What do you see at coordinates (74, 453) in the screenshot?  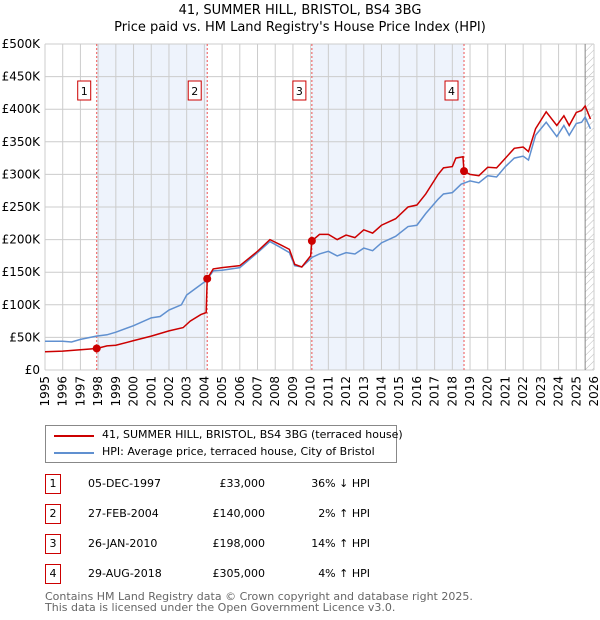 I see `legend-swatch-hpi` at bounding box center [74, 453].